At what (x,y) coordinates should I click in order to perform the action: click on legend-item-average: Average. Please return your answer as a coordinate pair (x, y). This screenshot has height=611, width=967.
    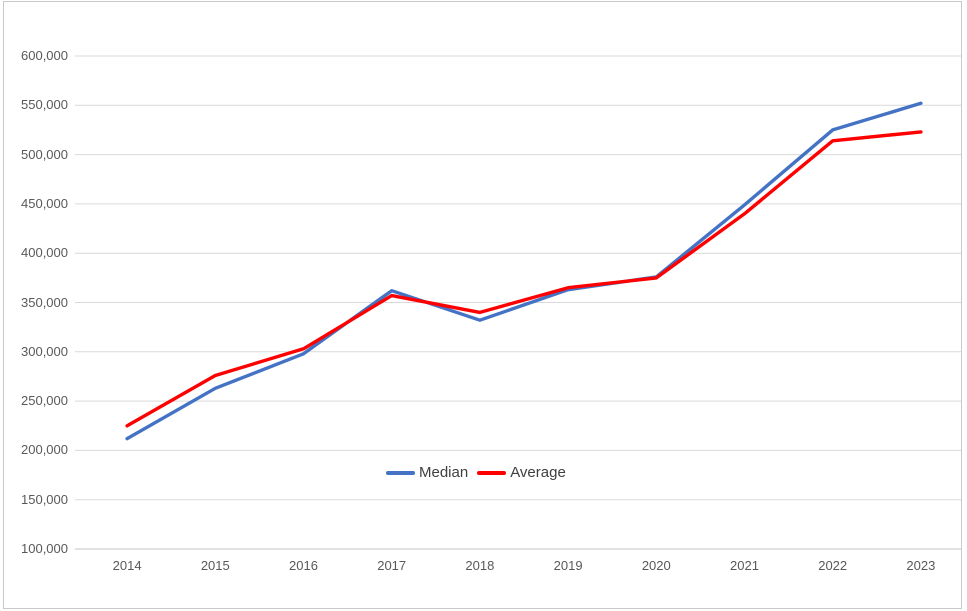
    Looking at the image, I should click on (521, 472).